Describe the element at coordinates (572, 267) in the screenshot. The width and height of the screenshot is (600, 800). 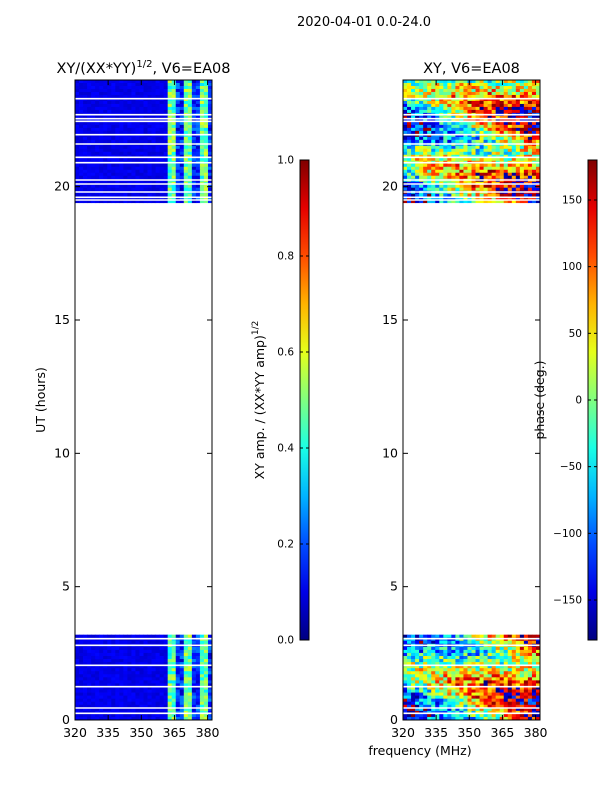
I see `colorbar-tick-label: 100` at that location.